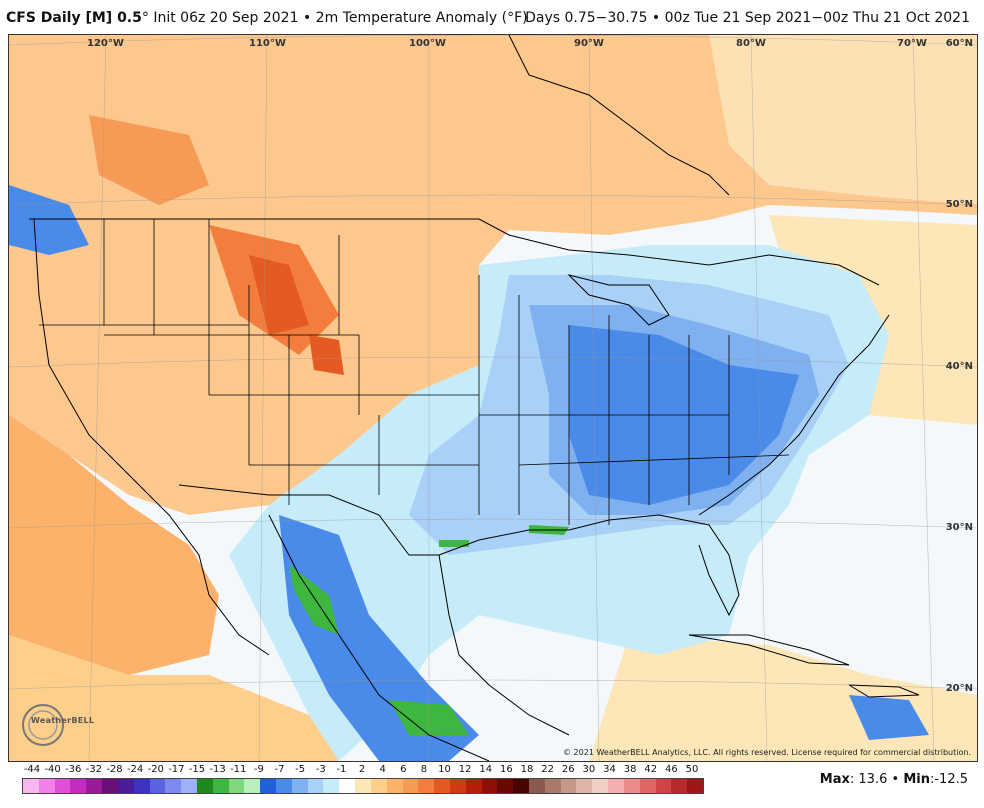 This screenshot has height=808, width=984. Describe the element at coordinates (155, 769) in the screenshot. I see `colorbar-label: -20` at that location.